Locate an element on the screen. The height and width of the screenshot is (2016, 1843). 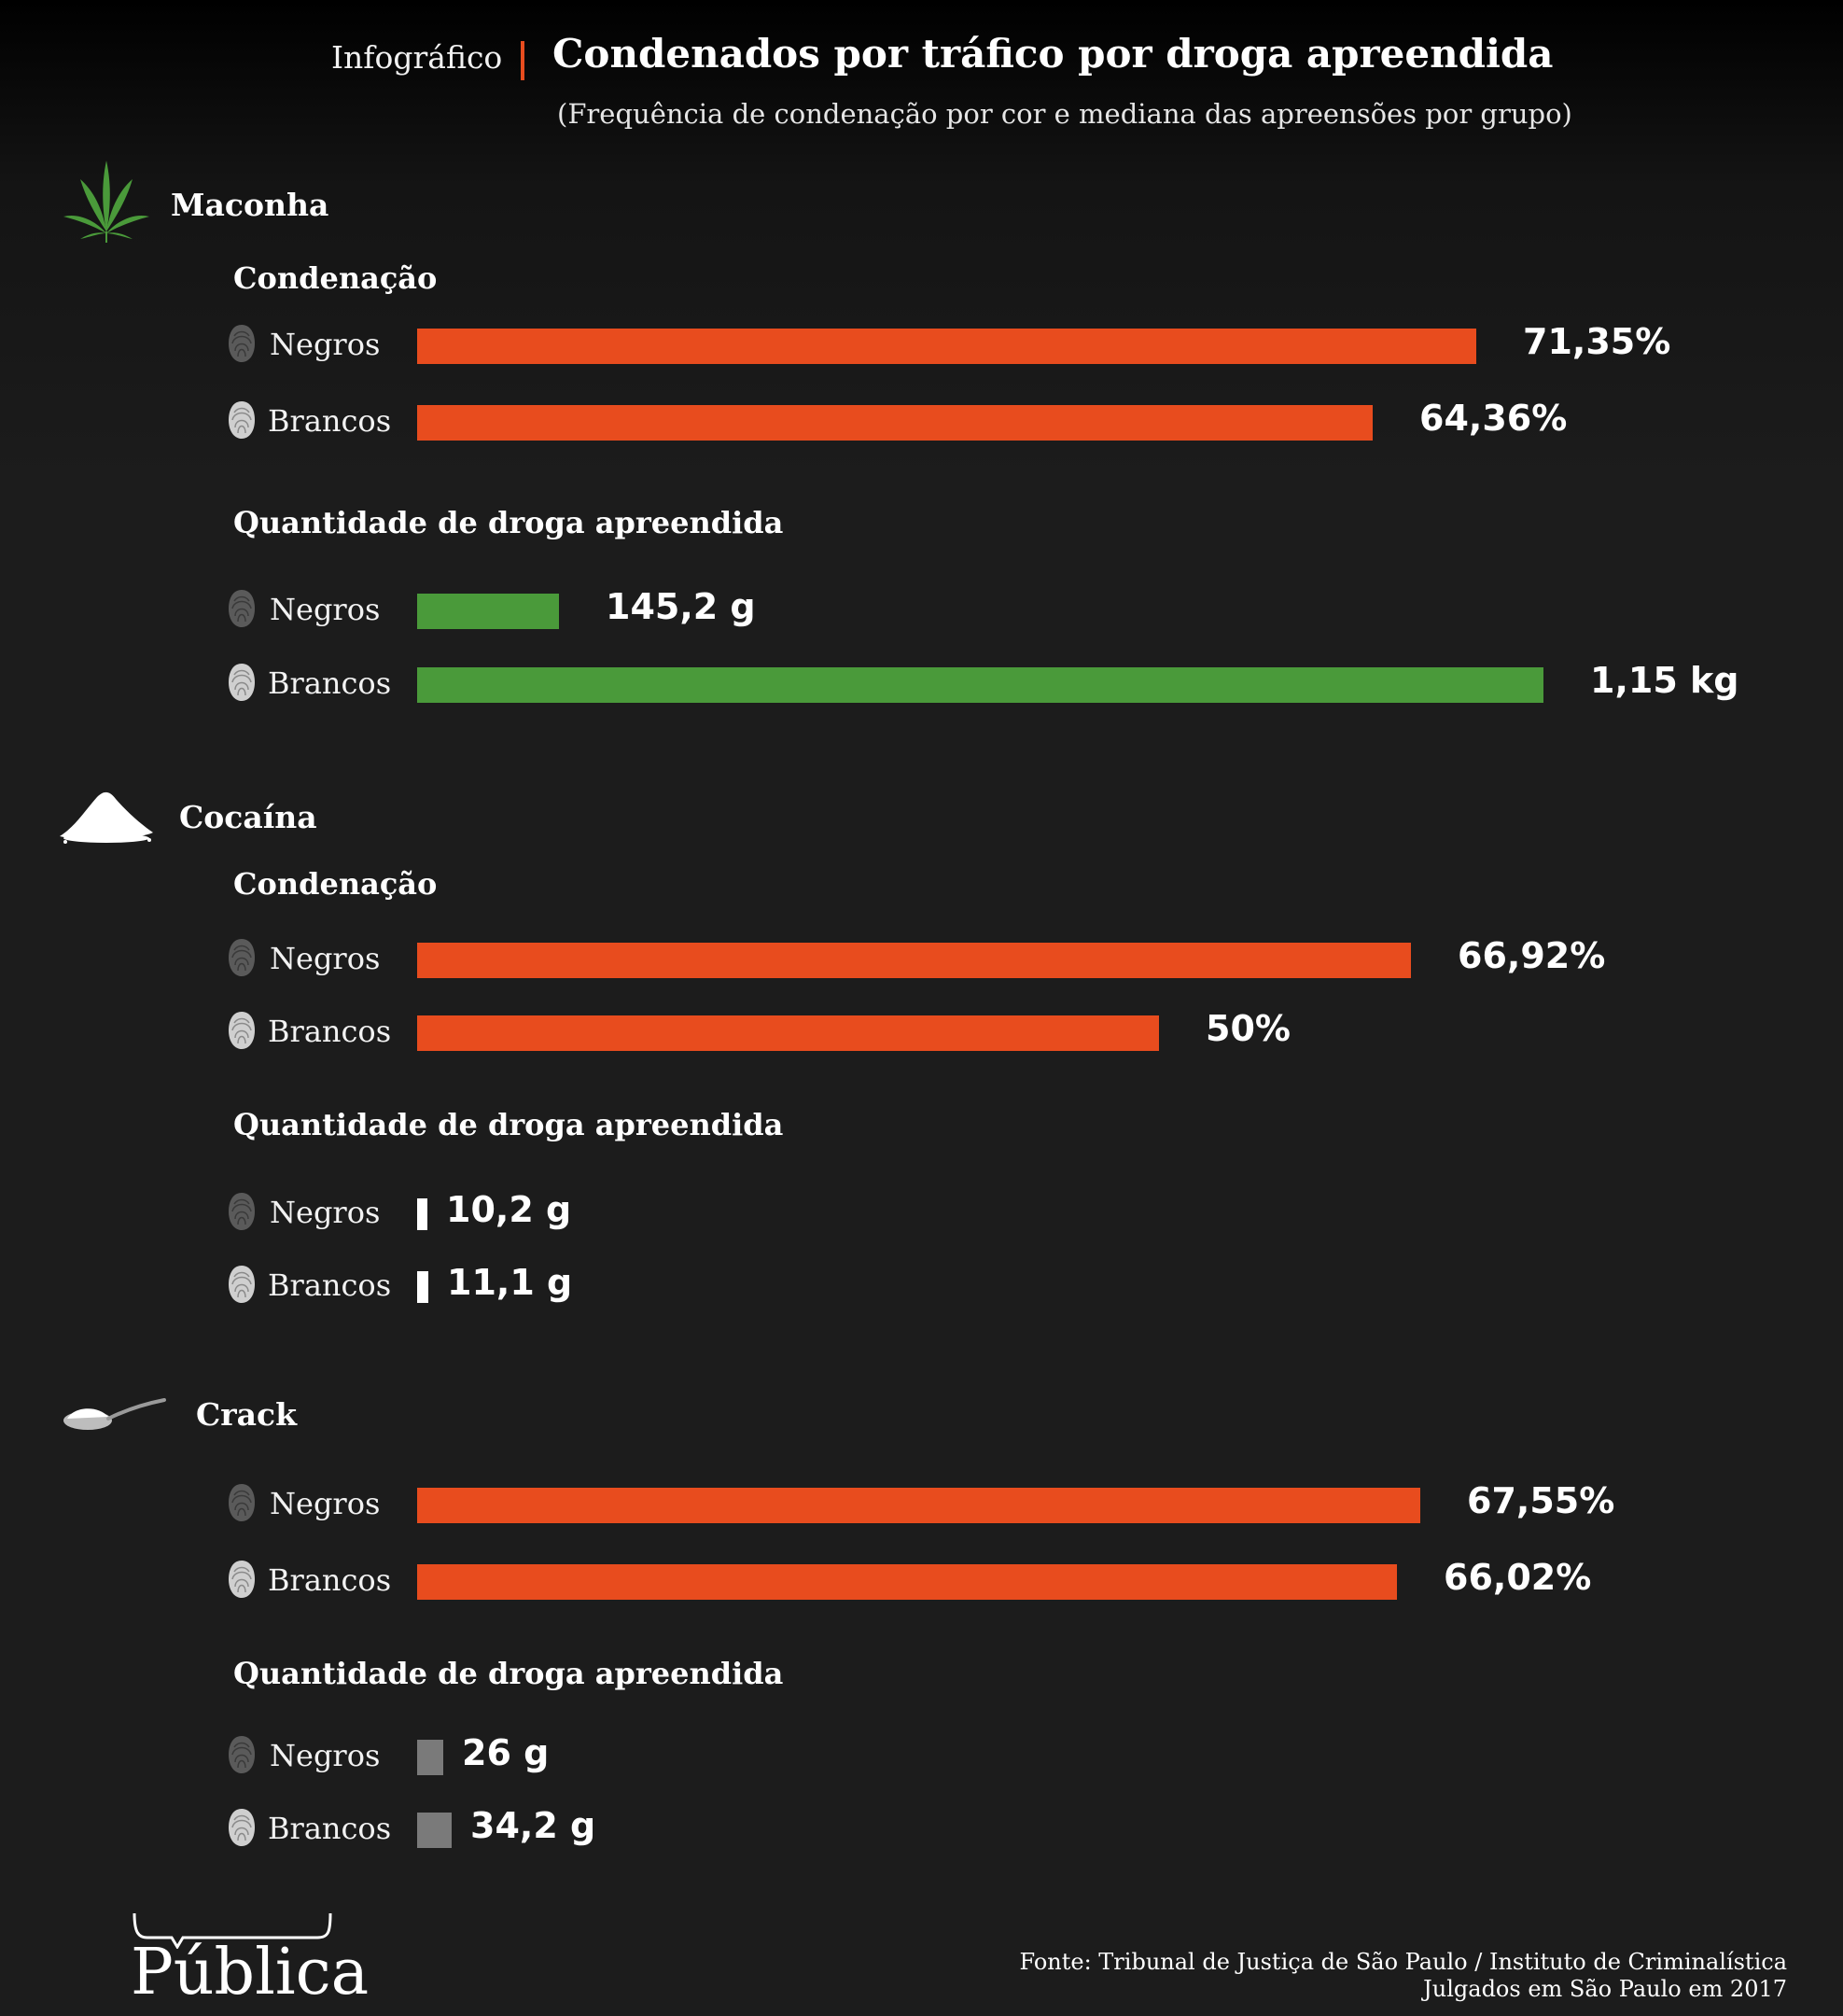
value-label-3-1: 11,1 g is located at coordinates (510, 1282).